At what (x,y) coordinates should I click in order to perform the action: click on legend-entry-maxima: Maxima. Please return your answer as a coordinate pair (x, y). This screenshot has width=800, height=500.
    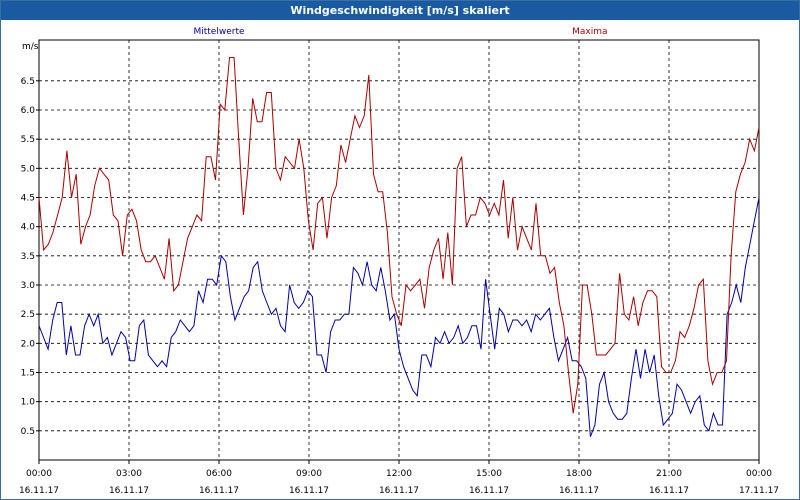
    Looking at the image, I should click on (589, 32).